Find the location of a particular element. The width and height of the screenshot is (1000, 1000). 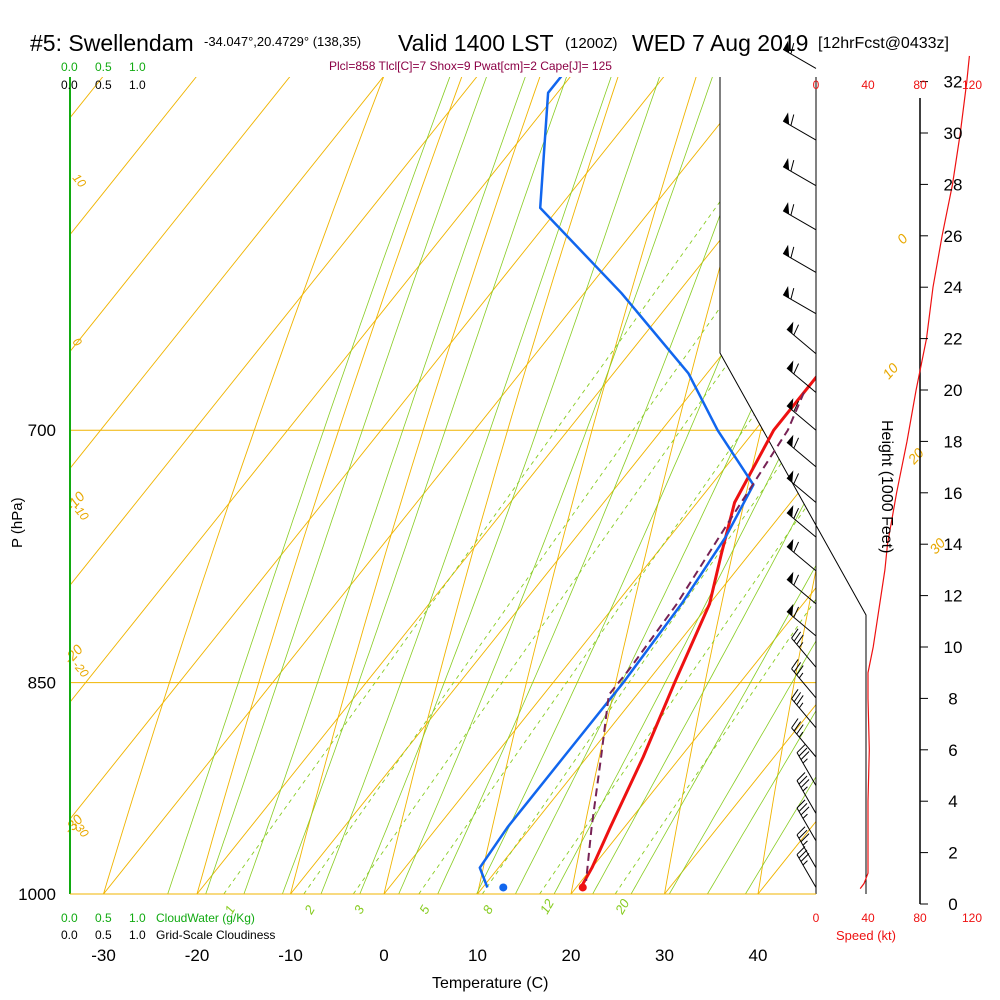

height-tick-label: 12 is located at coordinates (953, 596).